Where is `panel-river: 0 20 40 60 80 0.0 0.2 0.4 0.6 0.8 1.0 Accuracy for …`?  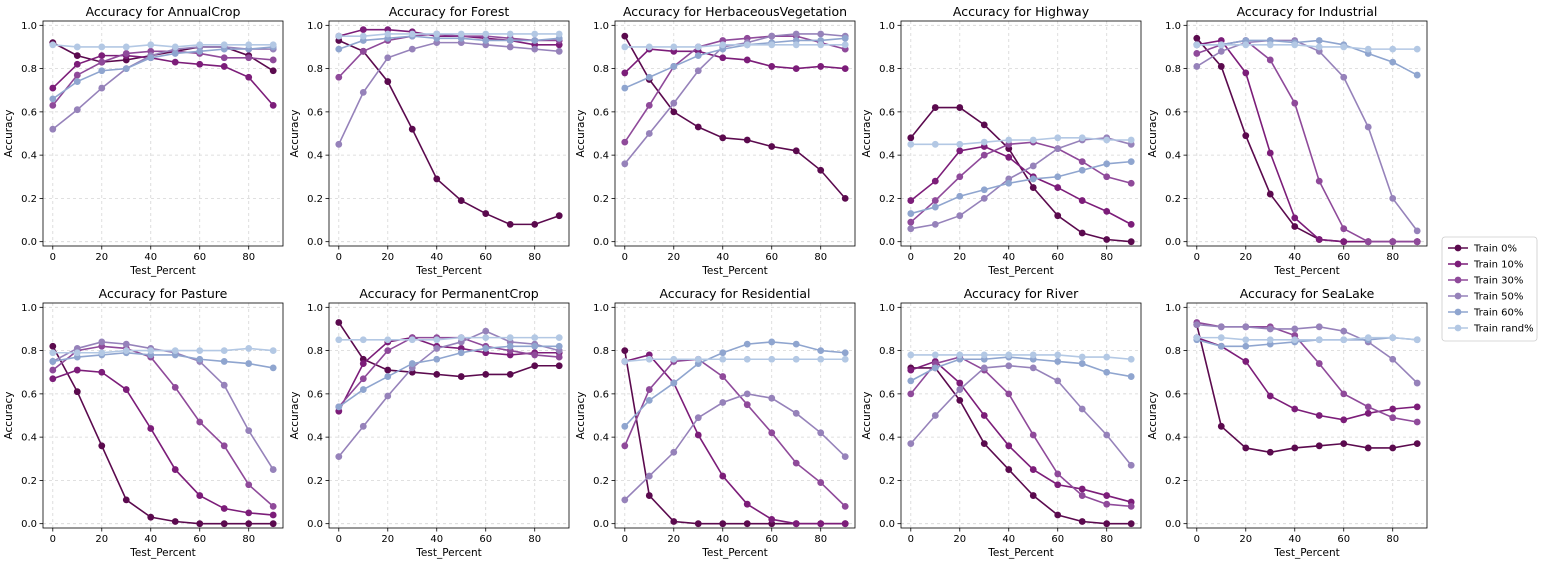
panel-river: 0 20 40 60 80 0.0 0.2 0.4 0.6 0.8 1.0 Accuracy for … is located at coordinates (1001, 422).